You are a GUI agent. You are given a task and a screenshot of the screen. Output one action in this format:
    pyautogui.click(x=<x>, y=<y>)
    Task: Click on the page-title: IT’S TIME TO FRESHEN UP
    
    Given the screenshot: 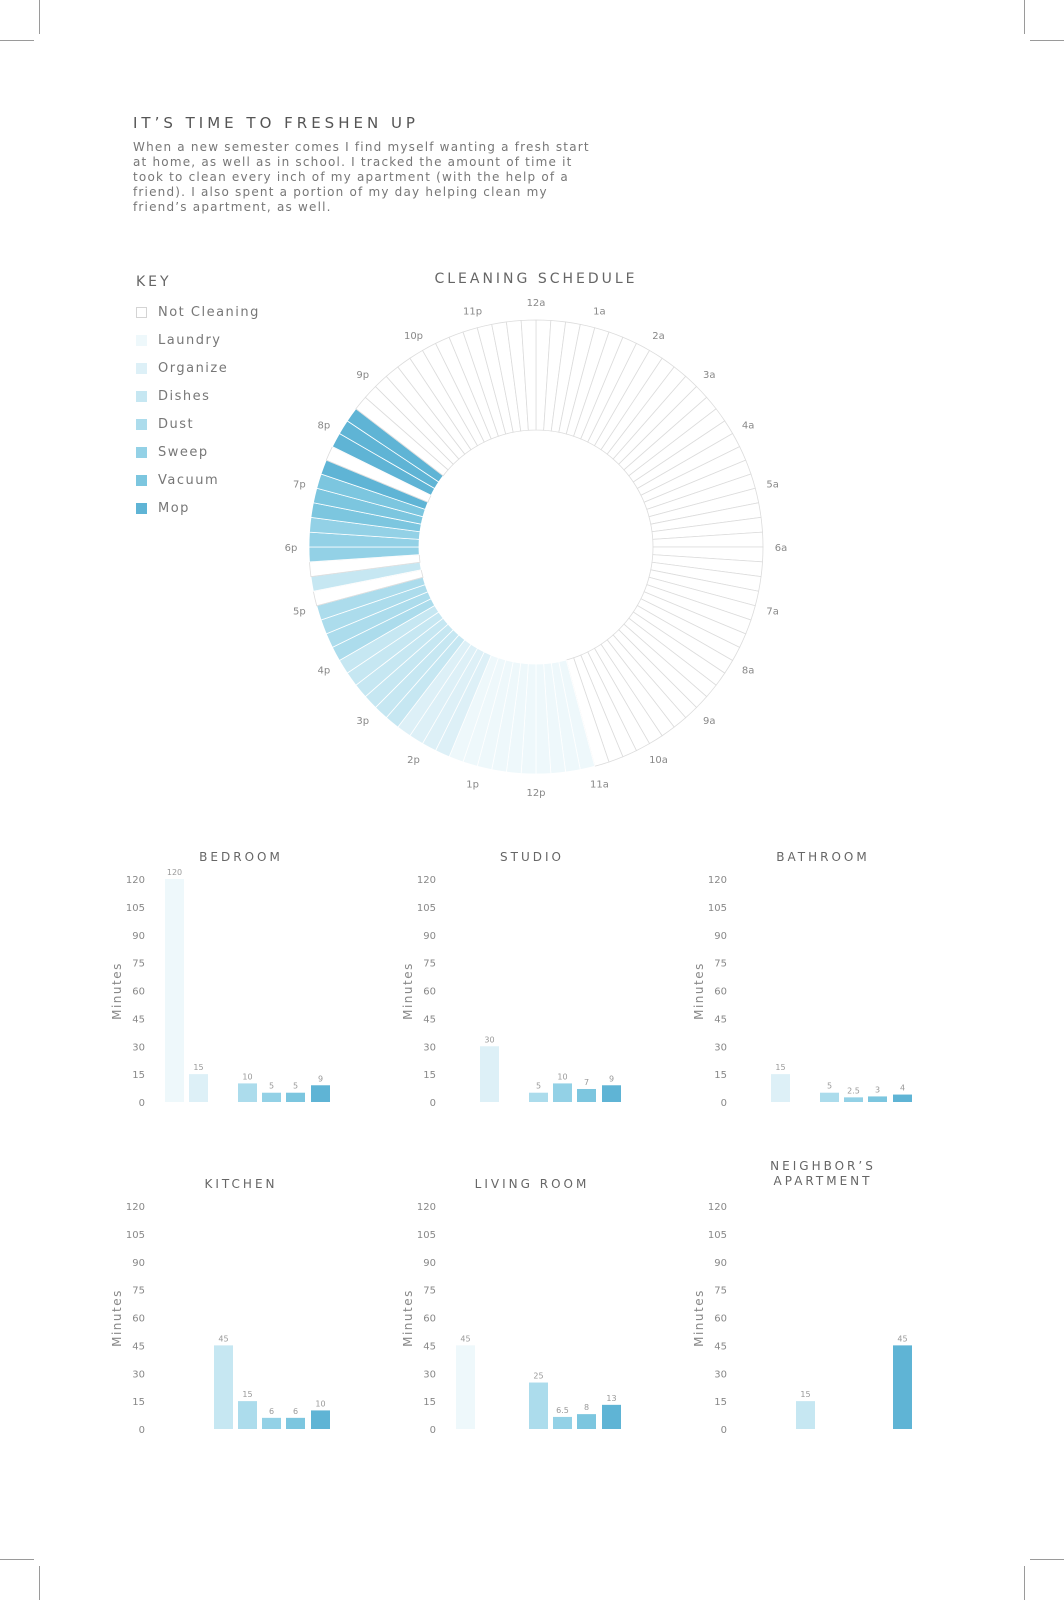 What is the action you would take?
    pyautogui.click(x=276, y=123)
    